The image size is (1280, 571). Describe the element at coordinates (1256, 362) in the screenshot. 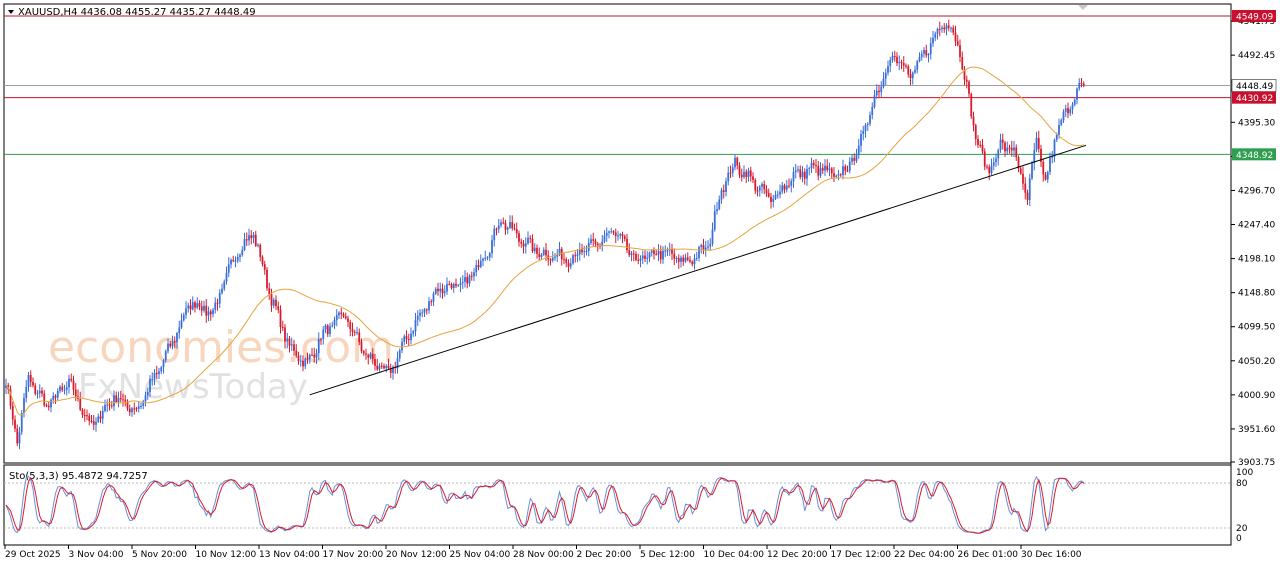

I see `price-tick-label: 4050.20` at that location.